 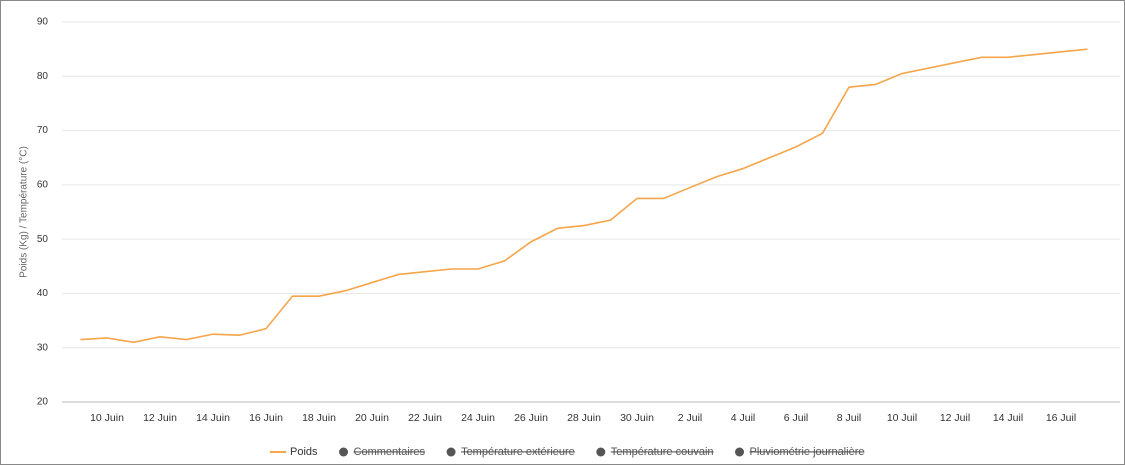 What do you see at coordinates (425, 418) in the screenshot?
I see `x-tick-label: 22 Juin` at bounding box center [425, 418].